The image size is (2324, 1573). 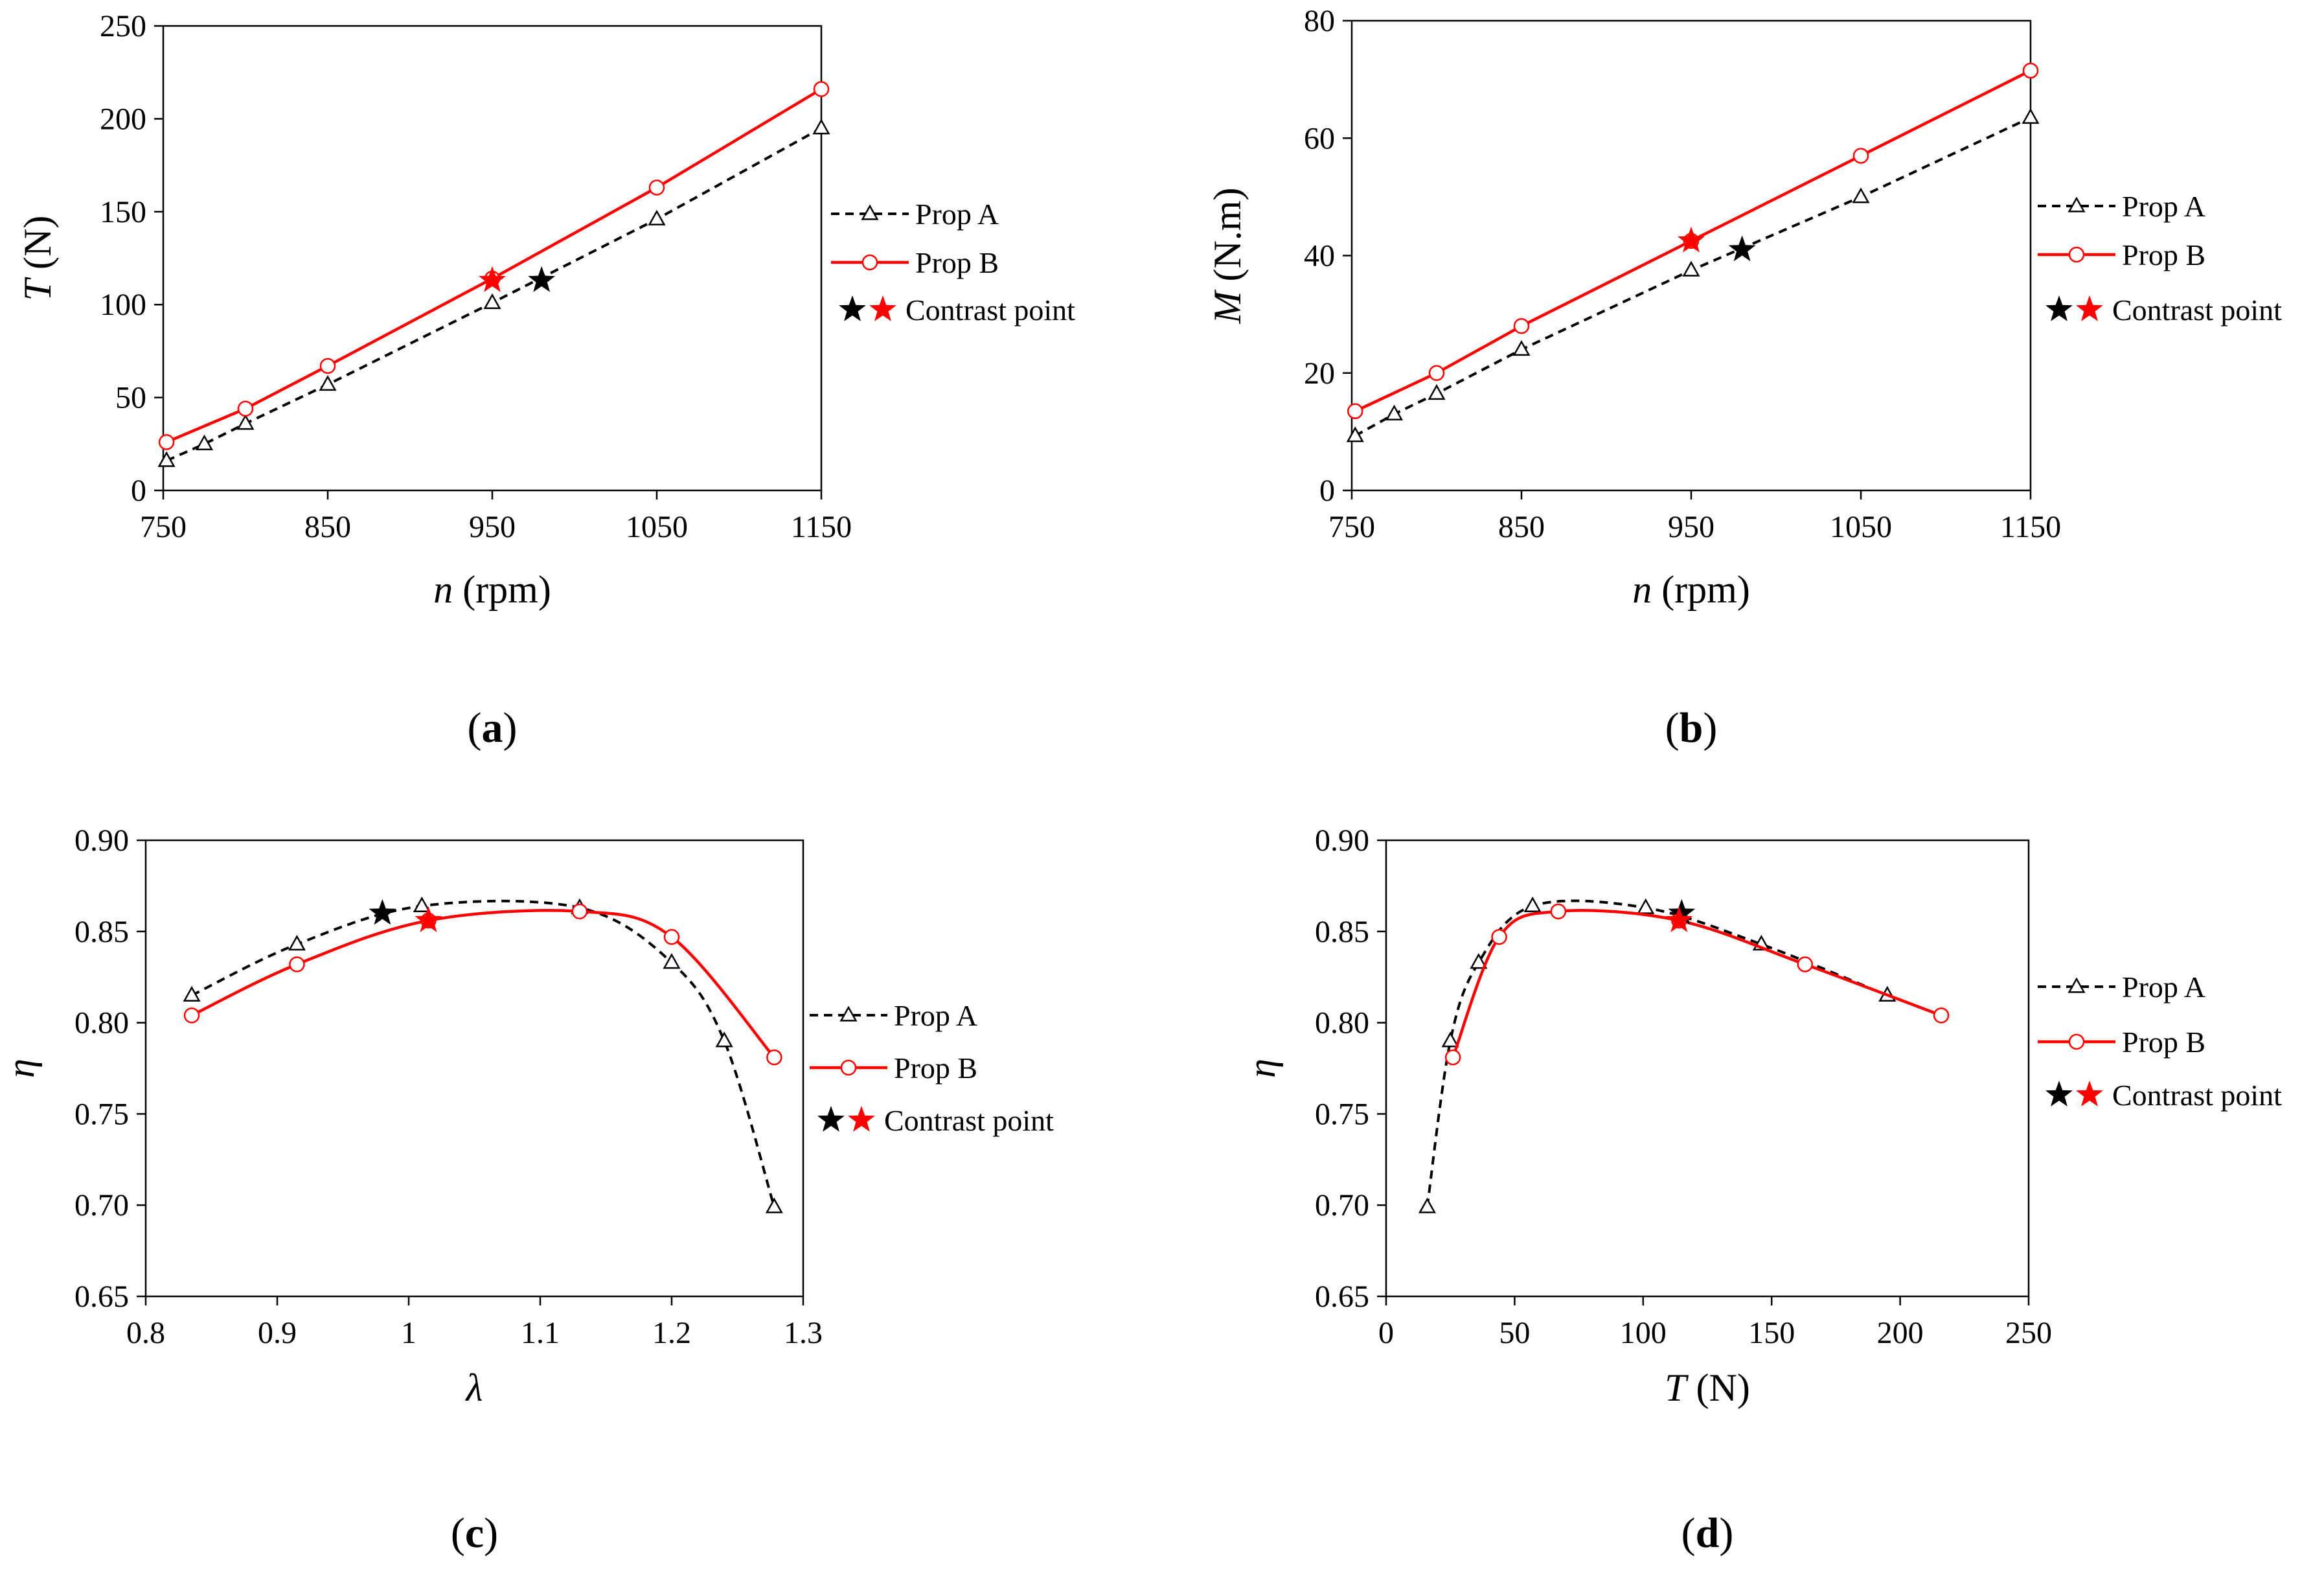 I want to click on y-axis-title: η, so click(x=1261, y=1068).